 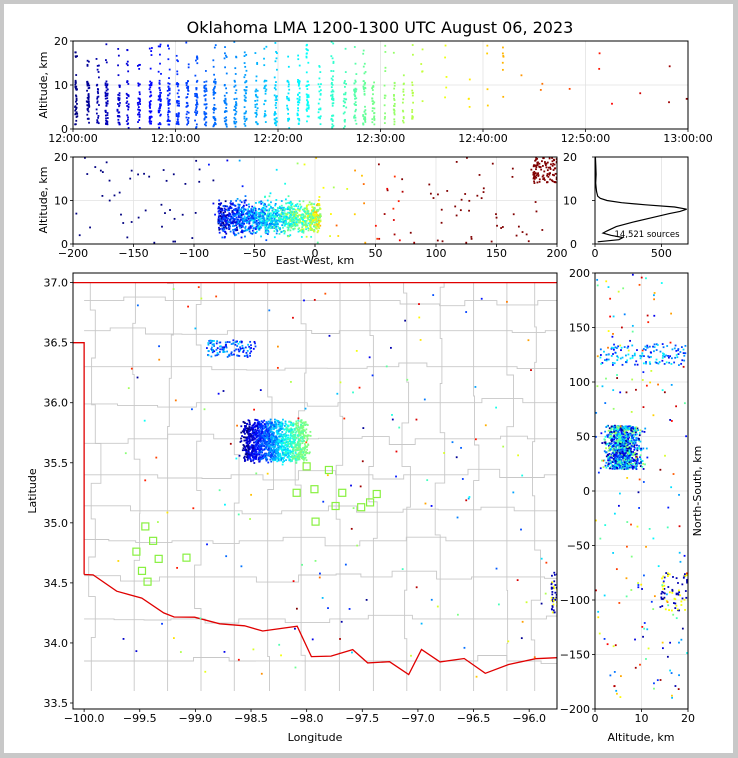 I want to click on county-line, so click(x=320, y=331).